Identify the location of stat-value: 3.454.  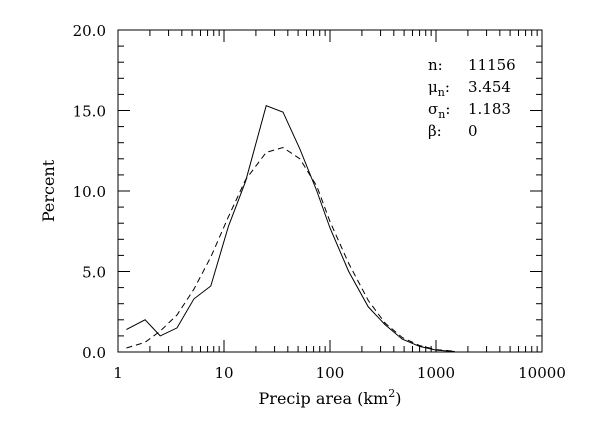
(489, 87).